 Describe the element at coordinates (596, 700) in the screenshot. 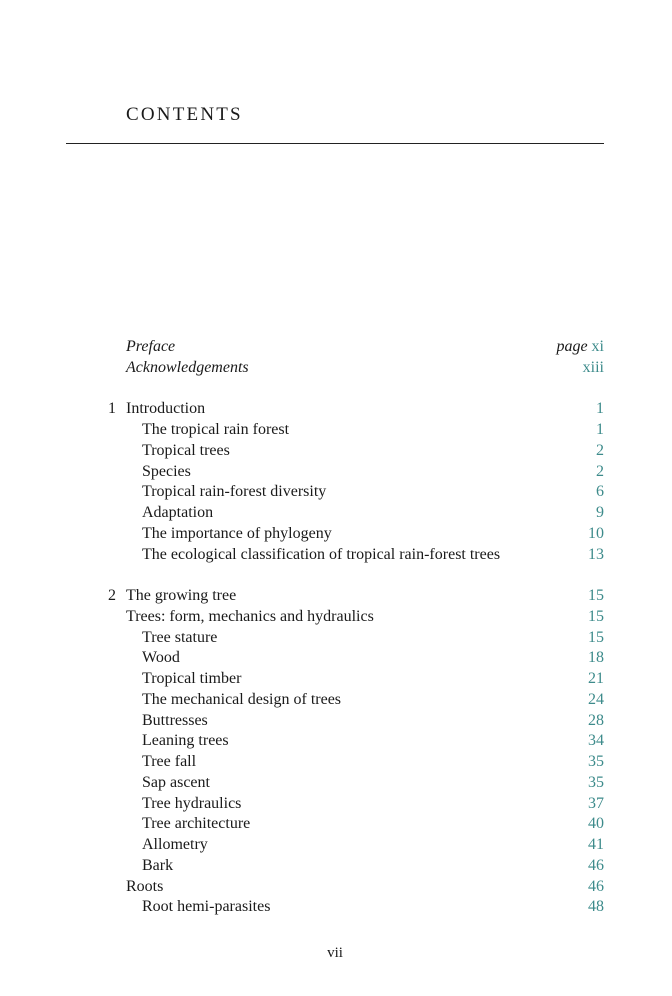

I see `page-number: 24` at that location.